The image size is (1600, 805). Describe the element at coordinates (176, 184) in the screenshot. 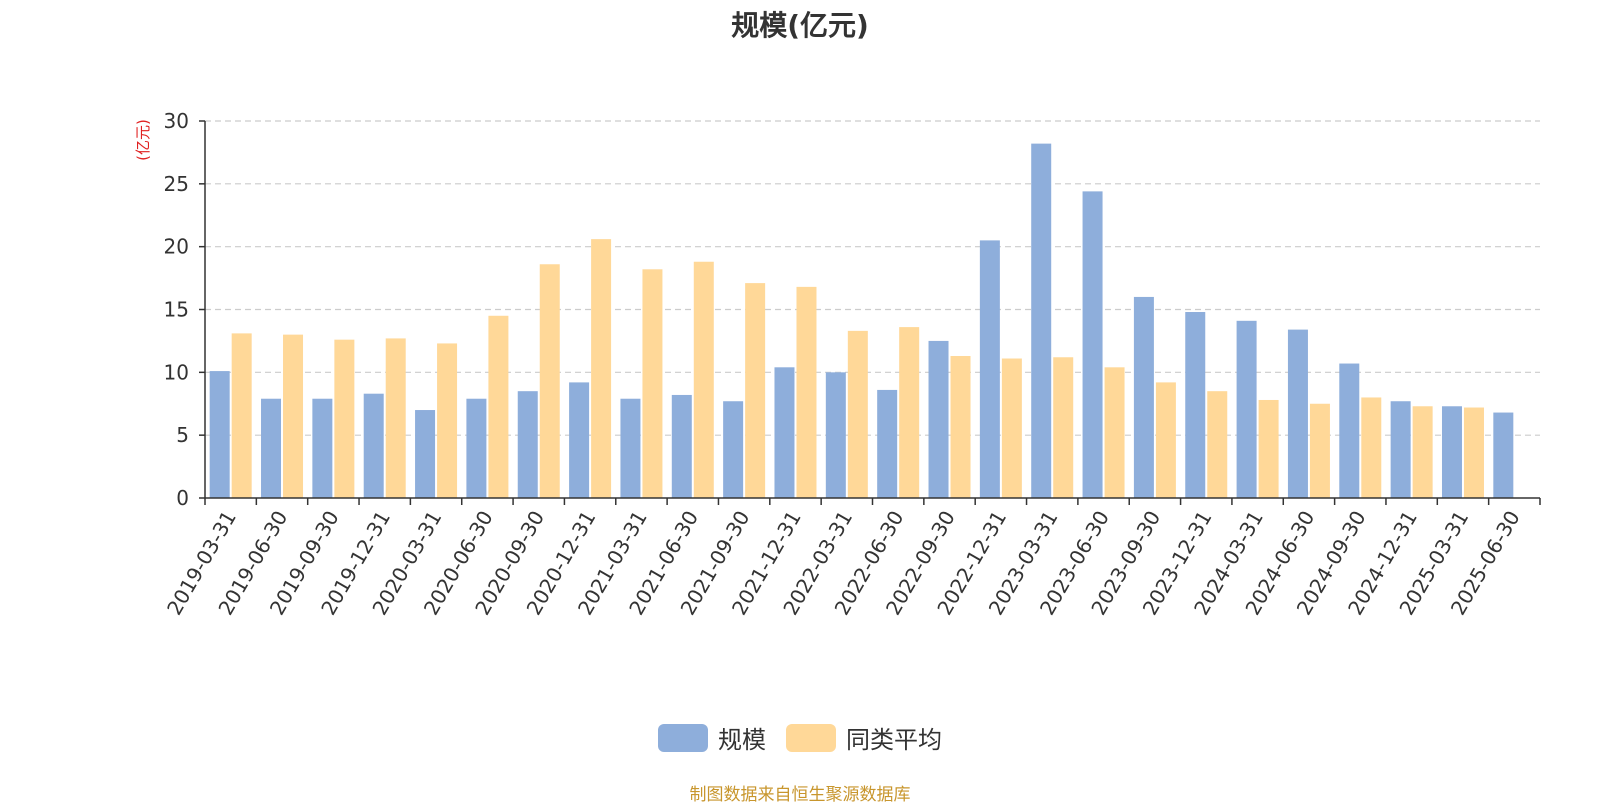

I see `y-tick-label: 25` at that location.